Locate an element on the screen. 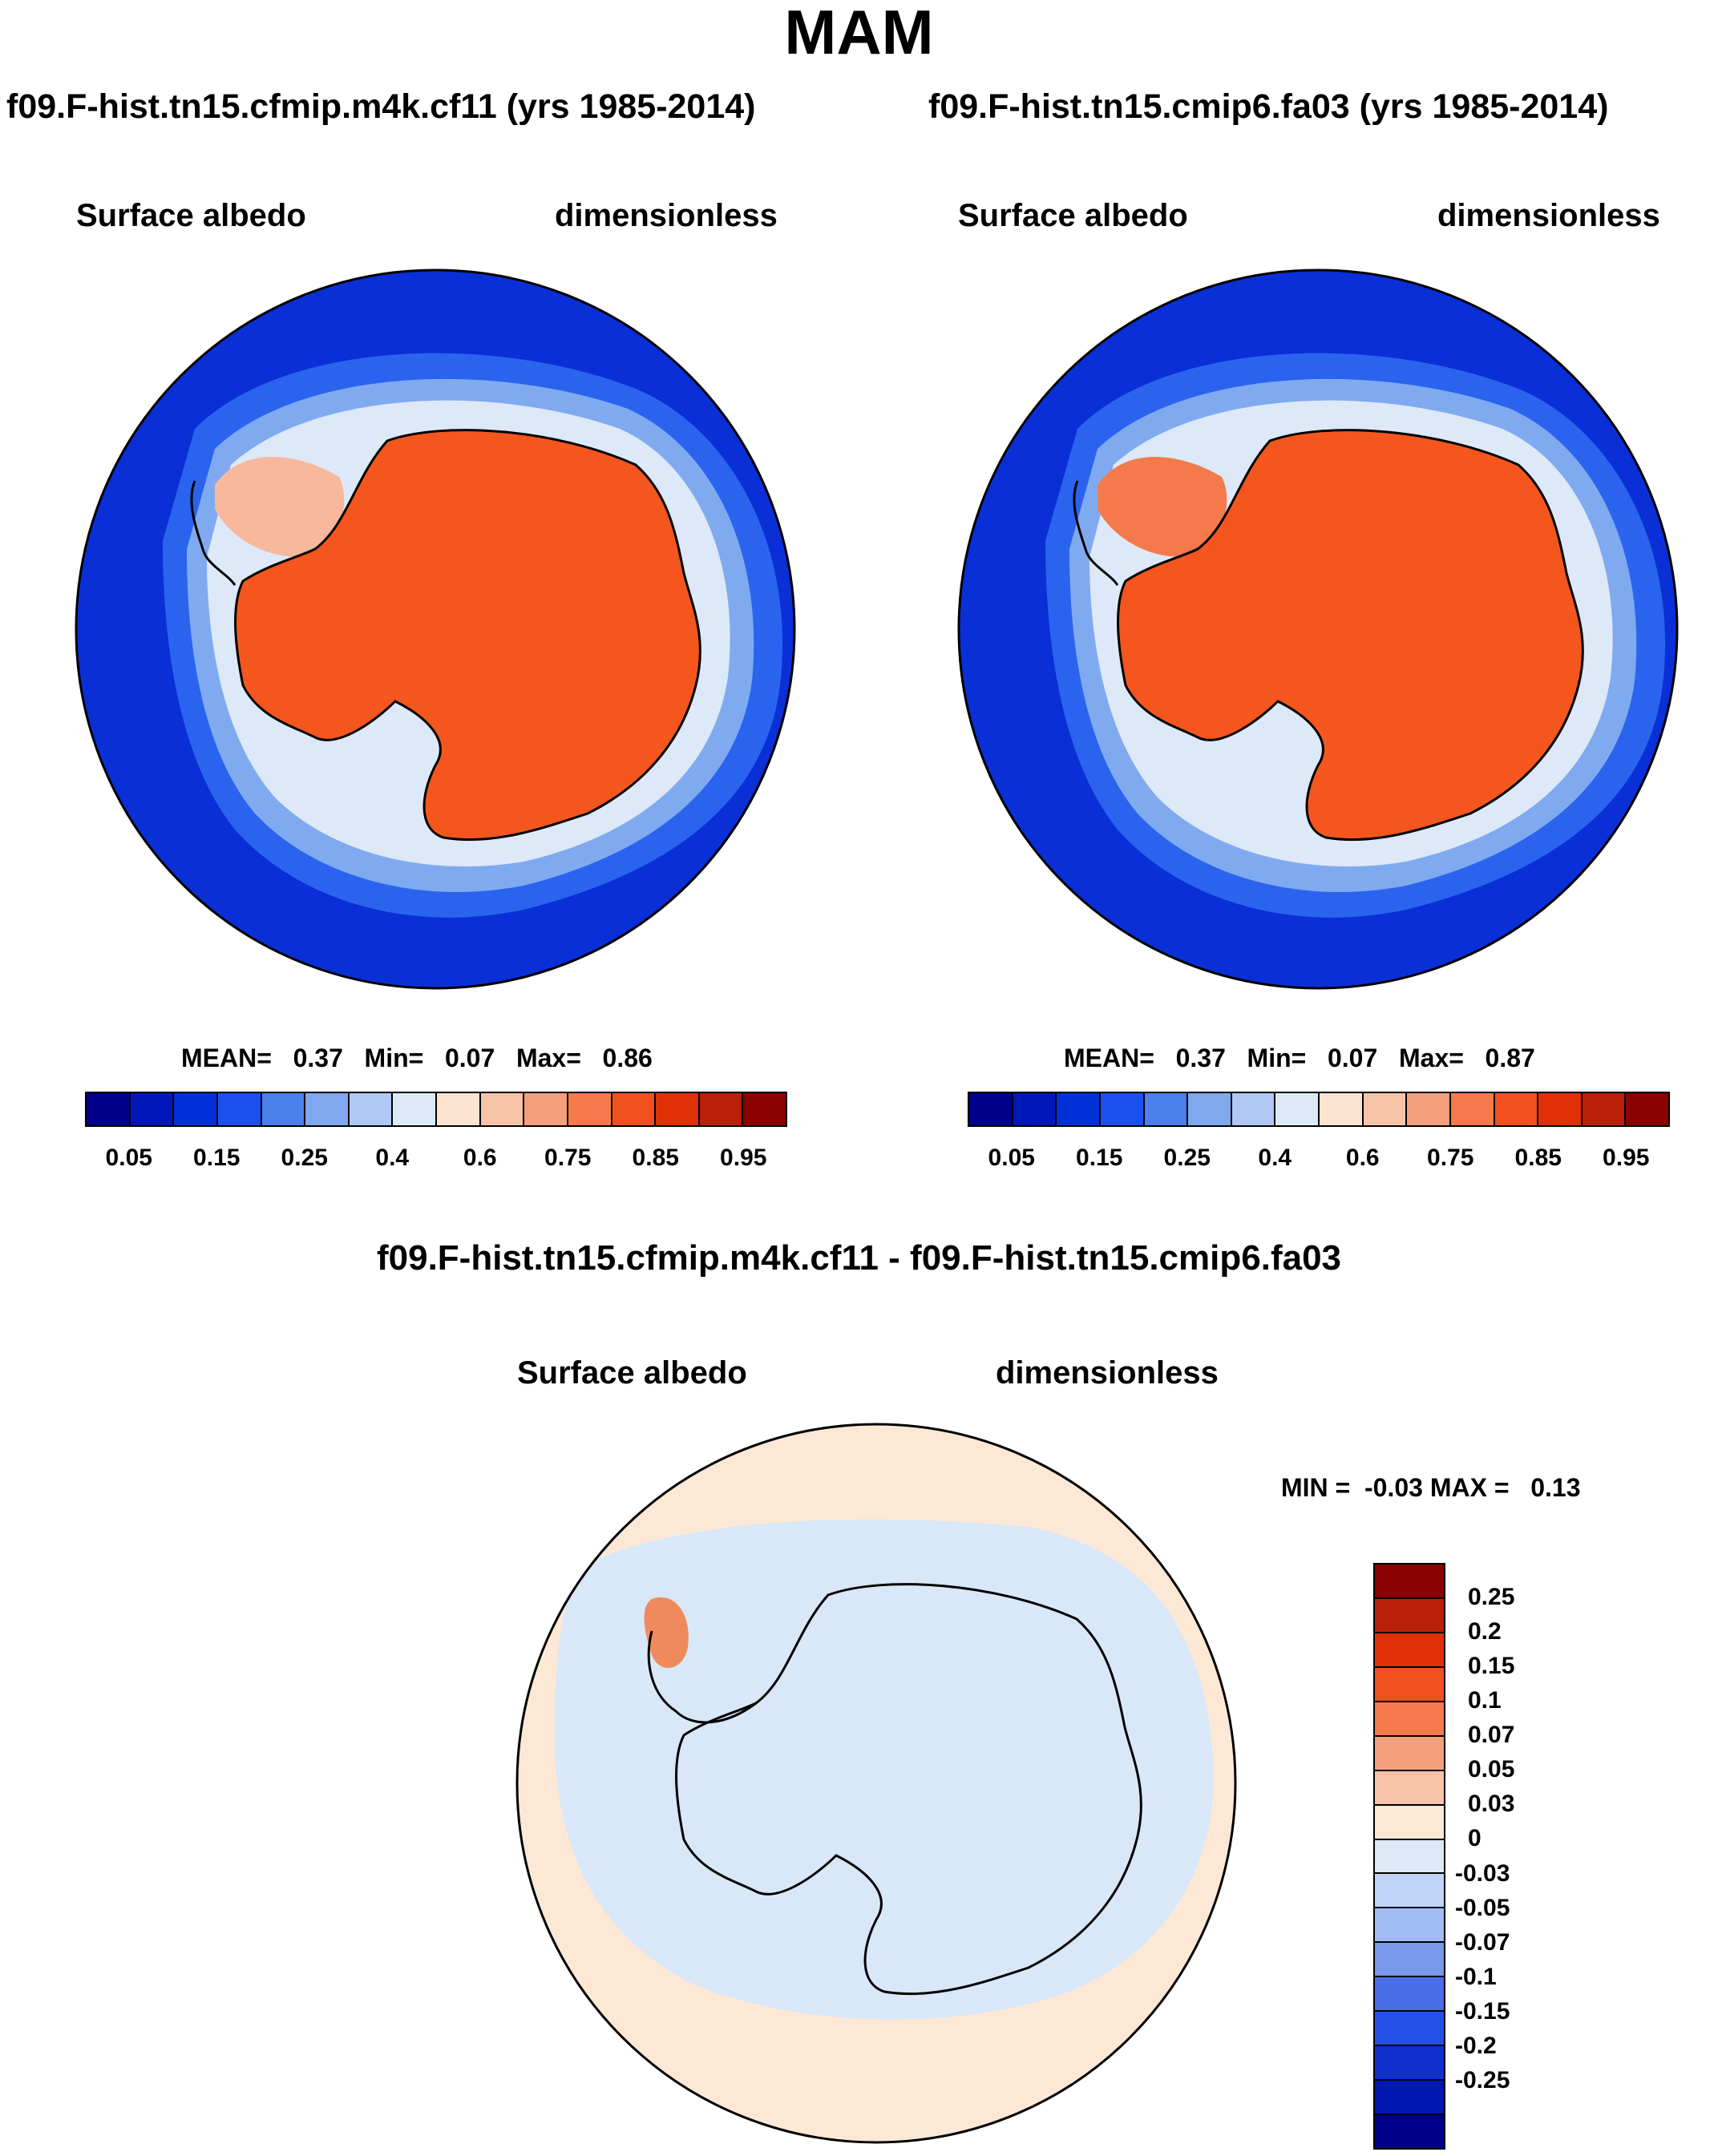  diff-variable: Surface albedo is located at coordinates (632, 1373).